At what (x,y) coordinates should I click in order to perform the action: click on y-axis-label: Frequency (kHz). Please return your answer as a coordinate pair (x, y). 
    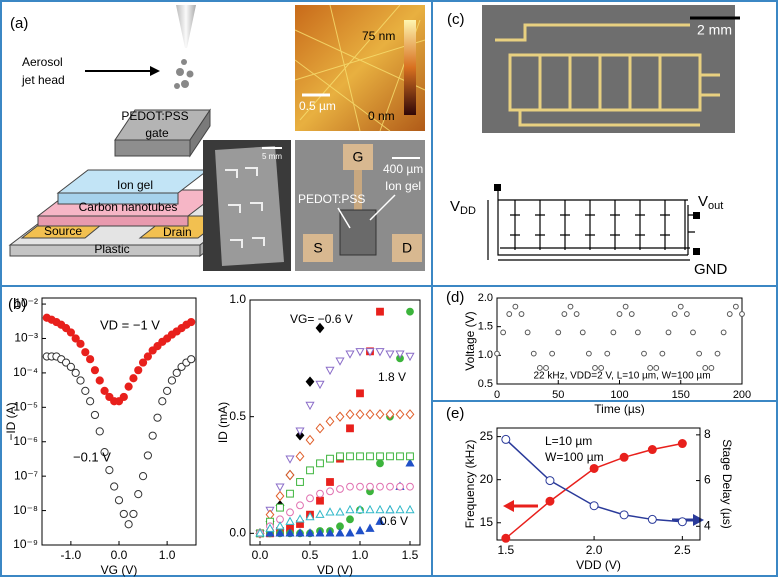
    Looking at the image, I should click on (470, 484).